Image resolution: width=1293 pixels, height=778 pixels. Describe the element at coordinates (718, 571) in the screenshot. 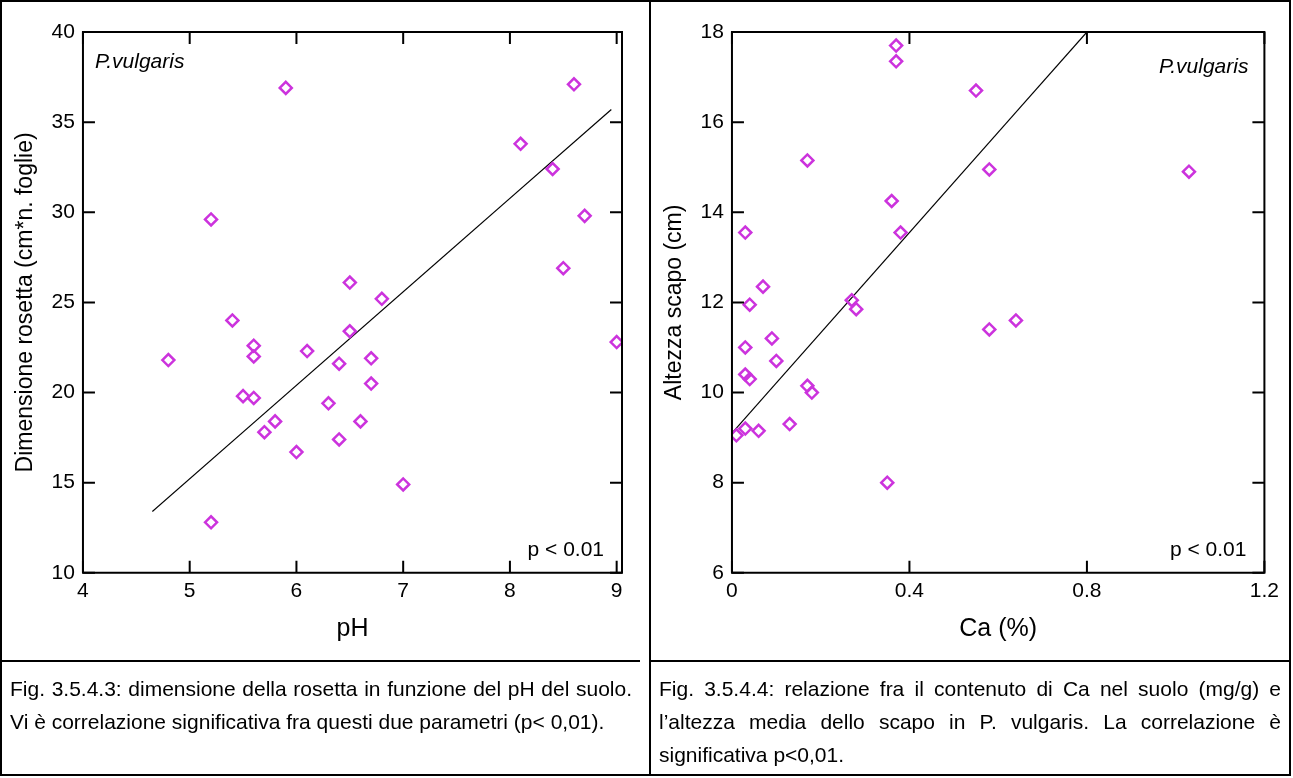

I see `y-tick-label: 6` at that location.